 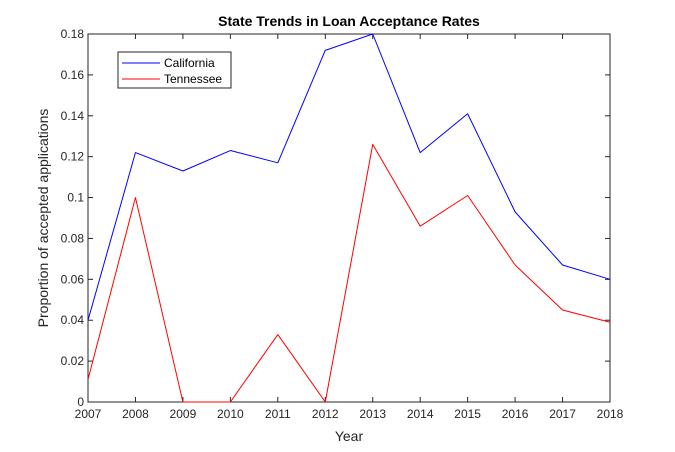 What do you see at coordinates (193, 79) in the screenshot?
I see `legend-label-tennessee: Tennessee` at bounding box center [193, 79].